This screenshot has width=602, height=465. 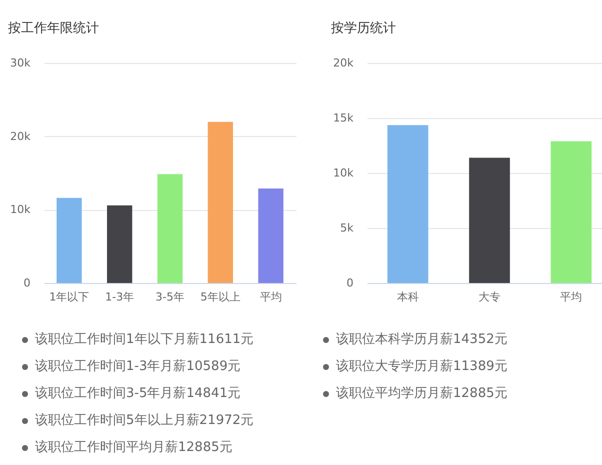 What do you see at coordinates (21, 63) in the screenshot?
I see `y-tick-label: 30k` at bounding box center [21, 63].